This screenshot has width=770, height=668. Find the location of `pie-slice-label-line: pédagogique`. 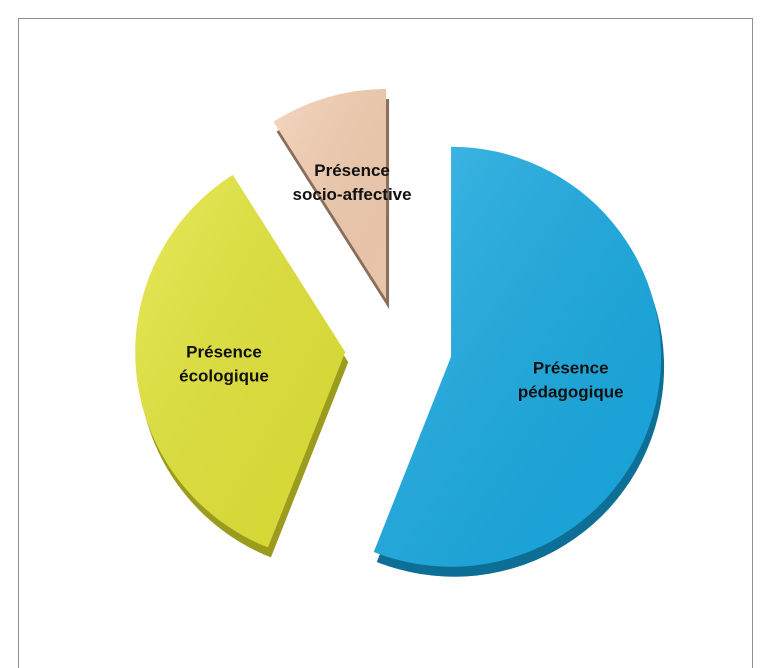

pie-slice-label-line: pédagogique is located at coordinates (571, 392).